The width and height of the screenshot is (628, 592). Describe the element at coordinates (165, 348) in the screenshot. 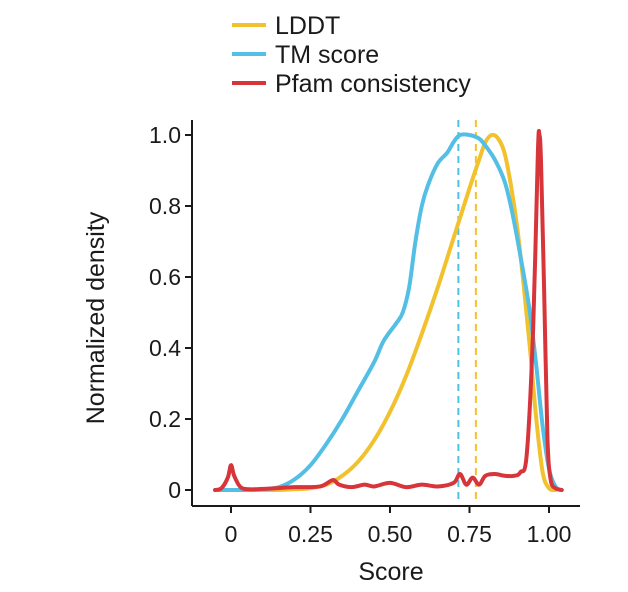

I see `y-tick-label: 0.4` at that location.